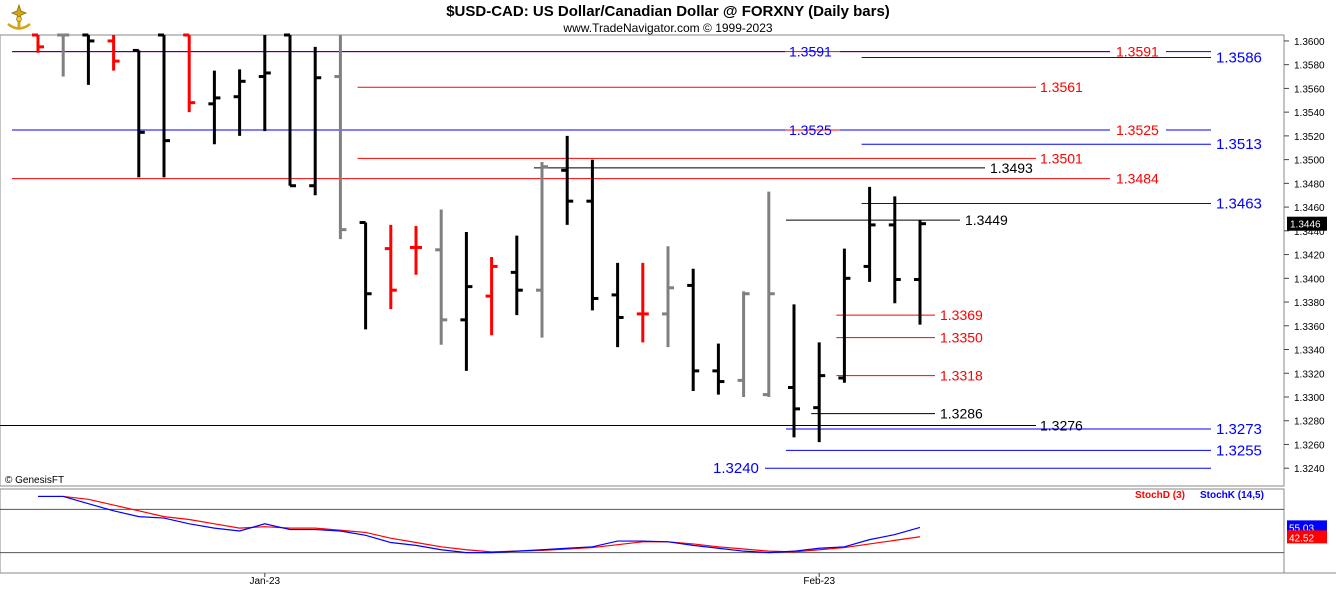 Image resolution: width=1336 pixels, height=591 pixels. I want to click on trade-navigator-logo-icon, so click(19, 16).